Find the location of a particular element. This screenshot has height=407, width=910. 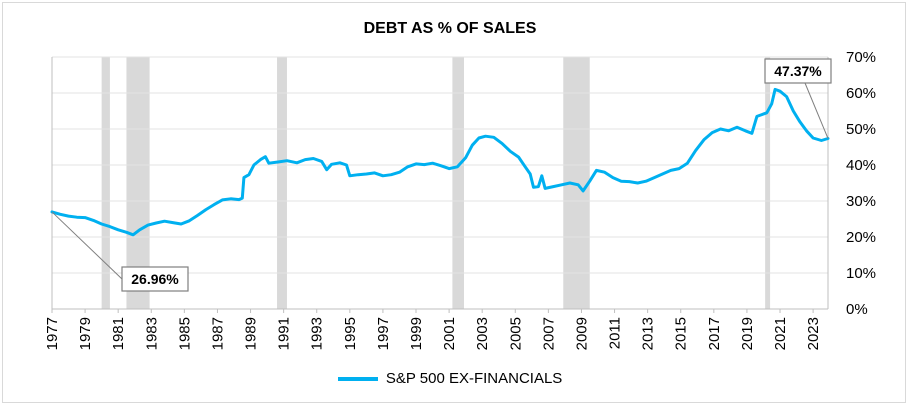

y-tick-label: 10% is located at coordinates (861, 273).